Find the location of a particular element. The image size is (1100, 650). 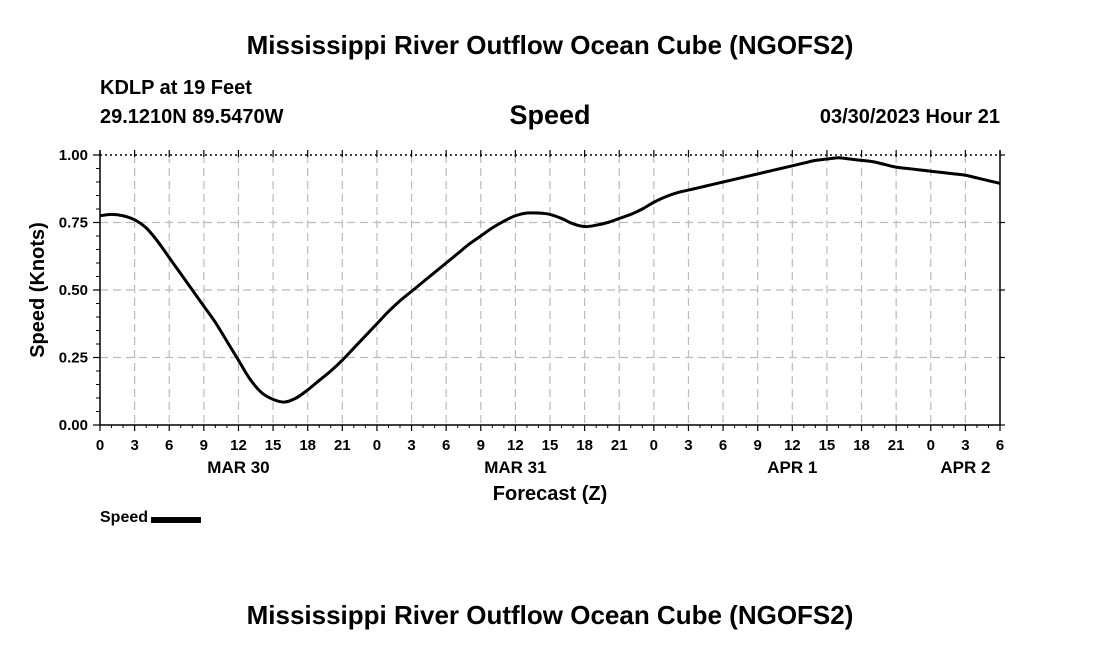

date-label: MAR 31 is located at coordinates (515, 467).